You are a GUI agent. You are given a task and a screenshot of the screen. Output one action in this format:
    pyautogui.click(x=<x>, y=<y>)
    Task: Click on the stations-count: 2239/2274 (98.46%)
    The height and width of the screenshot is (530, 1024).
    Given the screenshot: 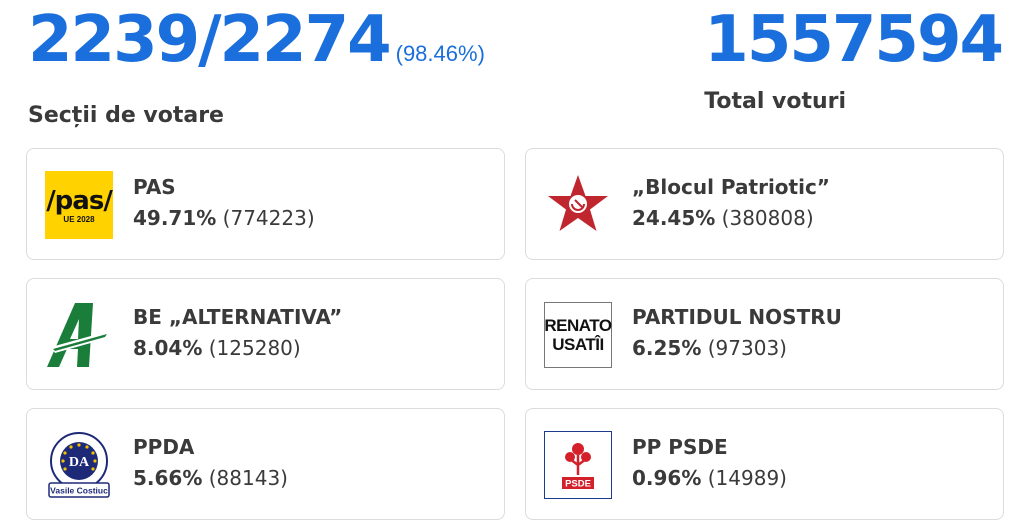 What is the action you would take?
    pyautogui.click(x=256, y=47)
    